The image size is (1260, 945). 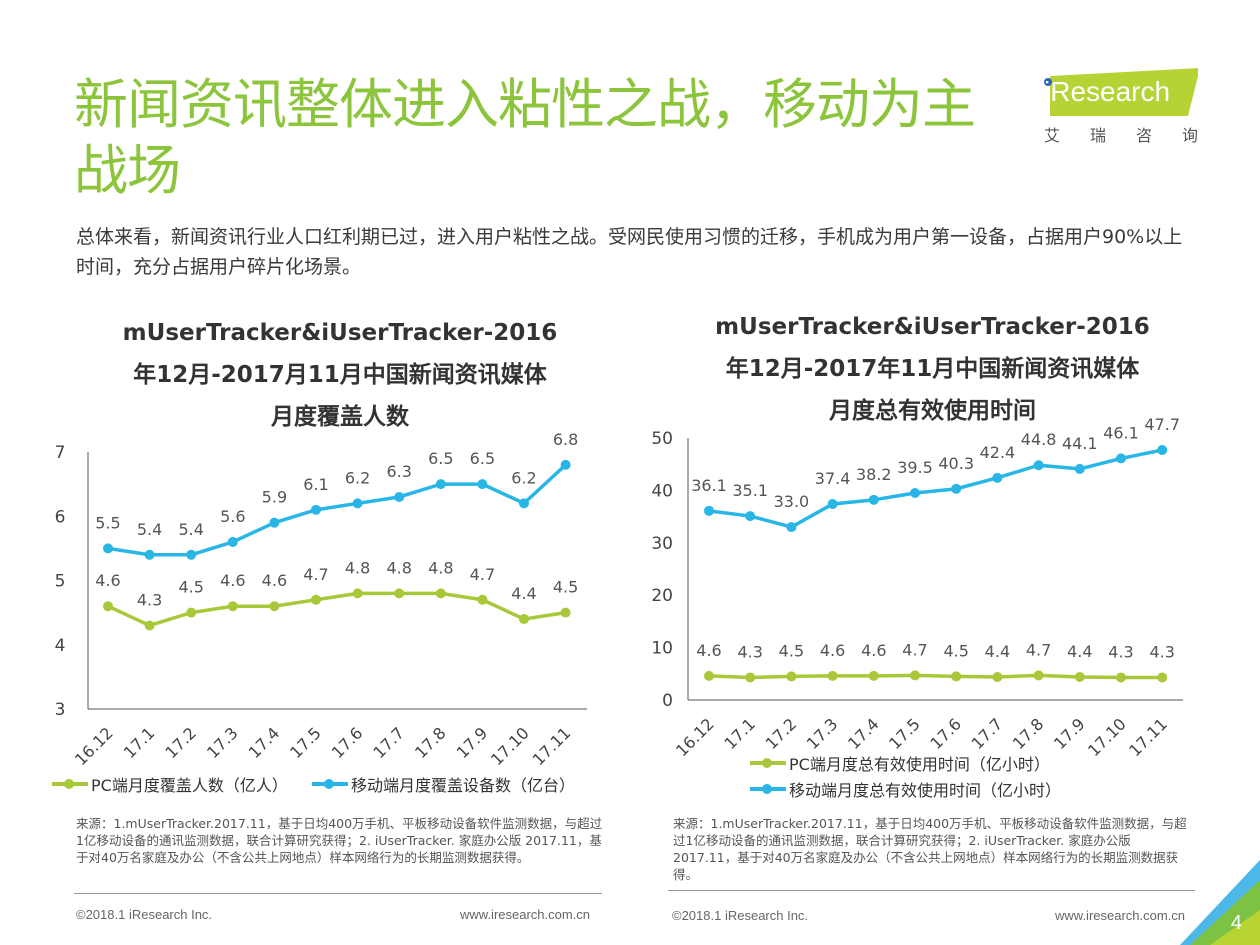 I want to click on footer-divider-right, so click(x=931, y=890).